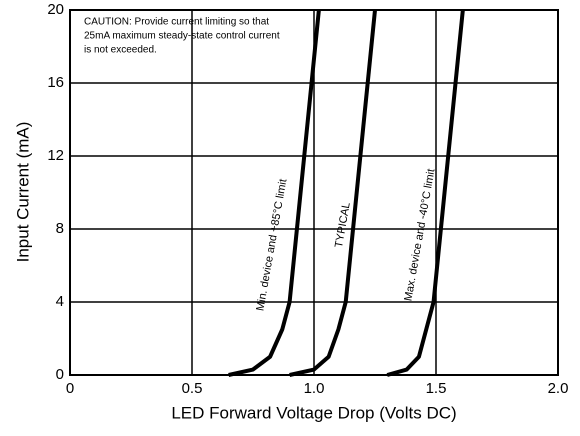 Image resolution: width=580 pixels, height=436 pixels. Describe the element at coordinates (60, 374) in the screenshot. I see `y-tick-label: 0` at that location.